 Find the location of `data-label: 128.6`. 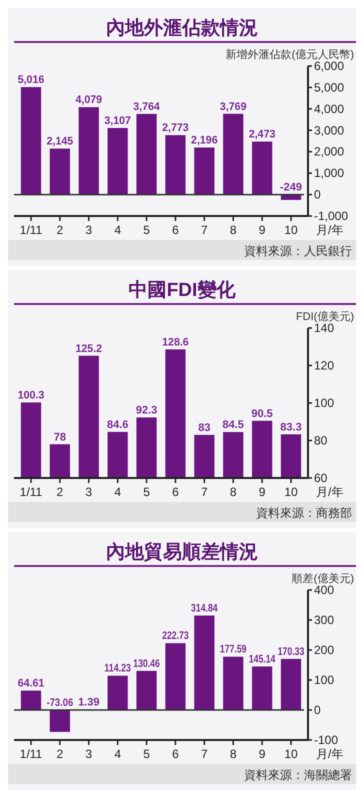

data-label: 128.6 is located at coordinates (176, 342).